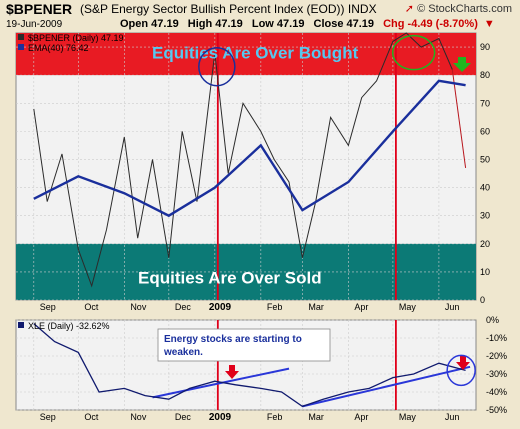 This screenshot has width=520, height=429. I want to click on green-down-arrow-icon, so click(462, 64).